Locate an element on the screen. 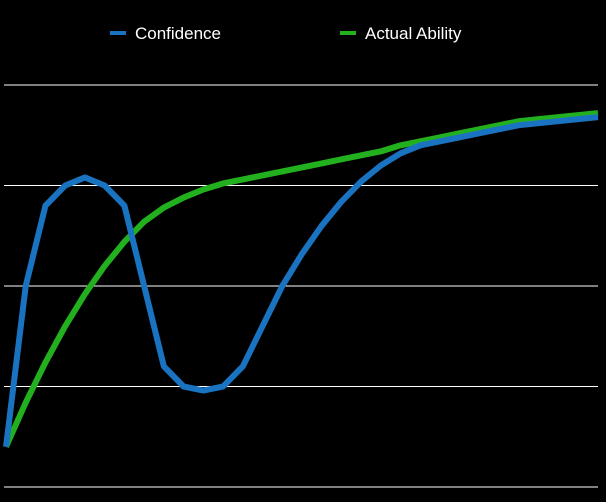  legend-label: Actual Ability is located at coordinates (413, 33).